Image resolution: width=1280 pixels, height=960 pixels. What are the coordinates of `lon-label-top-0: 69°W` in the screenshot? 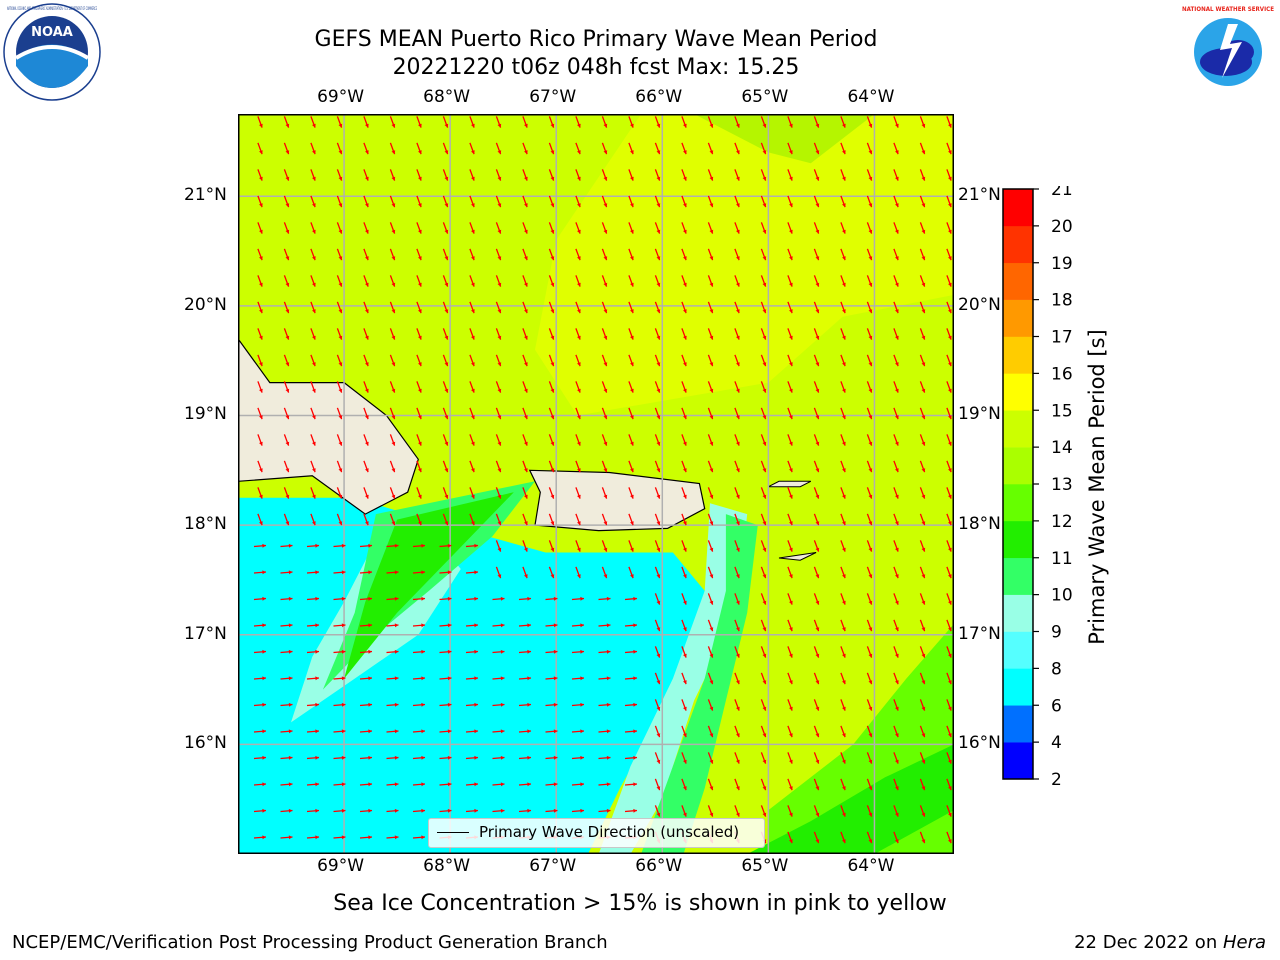 It's located at (341, 97).